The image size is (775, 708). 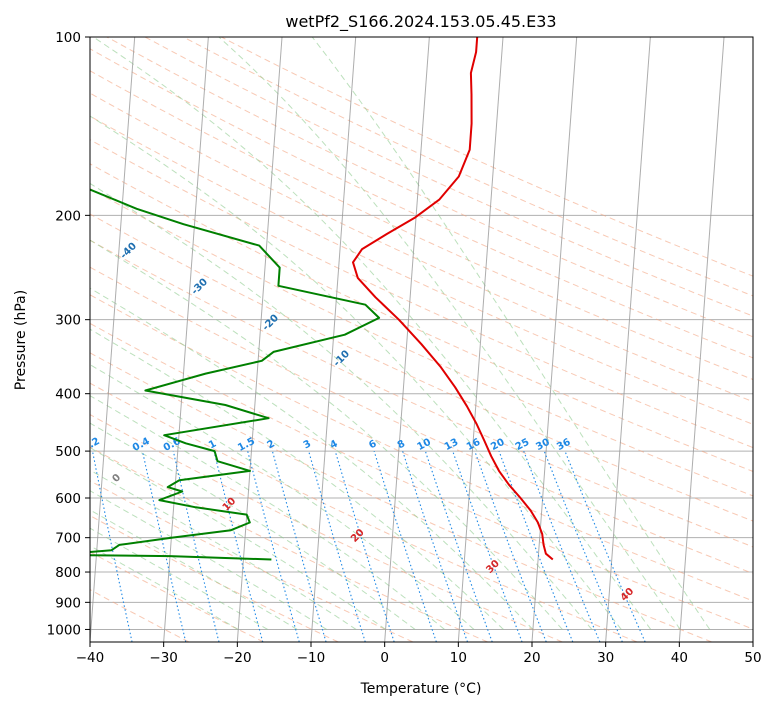 I want to click on chart-title: wetPf2_S166.2024.153.05.45.E33, so click(x=420, y=22).